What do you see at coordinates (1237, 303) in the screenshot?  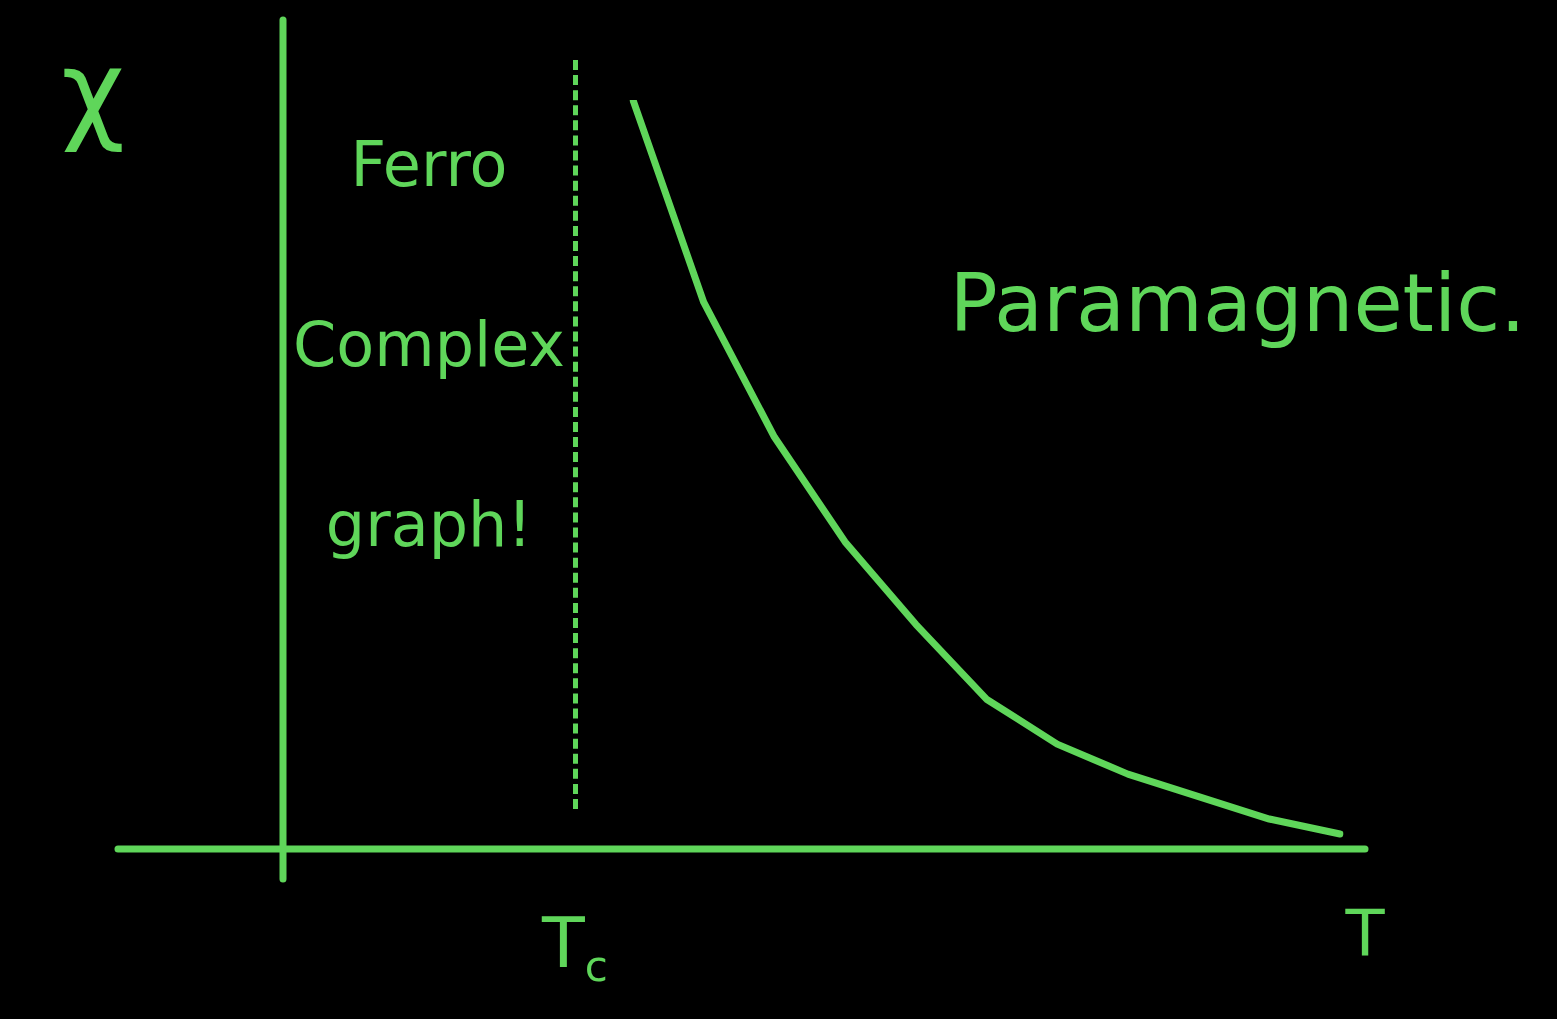 I see `annotation: Paramagnetic.` at bounding box center [1237, 303].